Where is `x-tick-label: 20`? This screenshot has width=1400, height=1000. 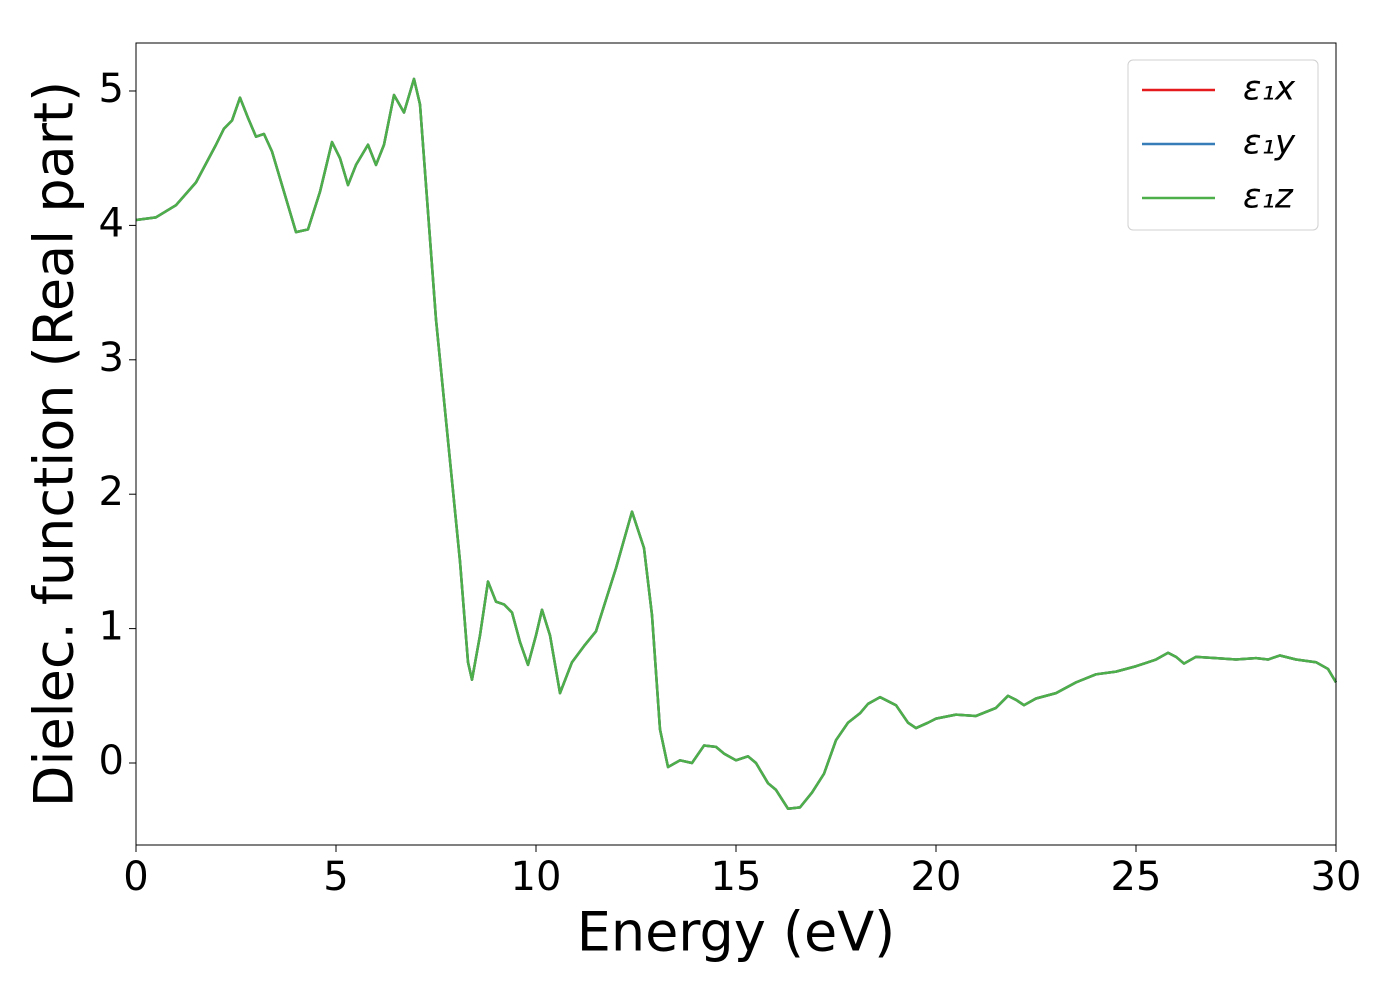 x-tick-label: 20 is located at coordinates (936, 877).